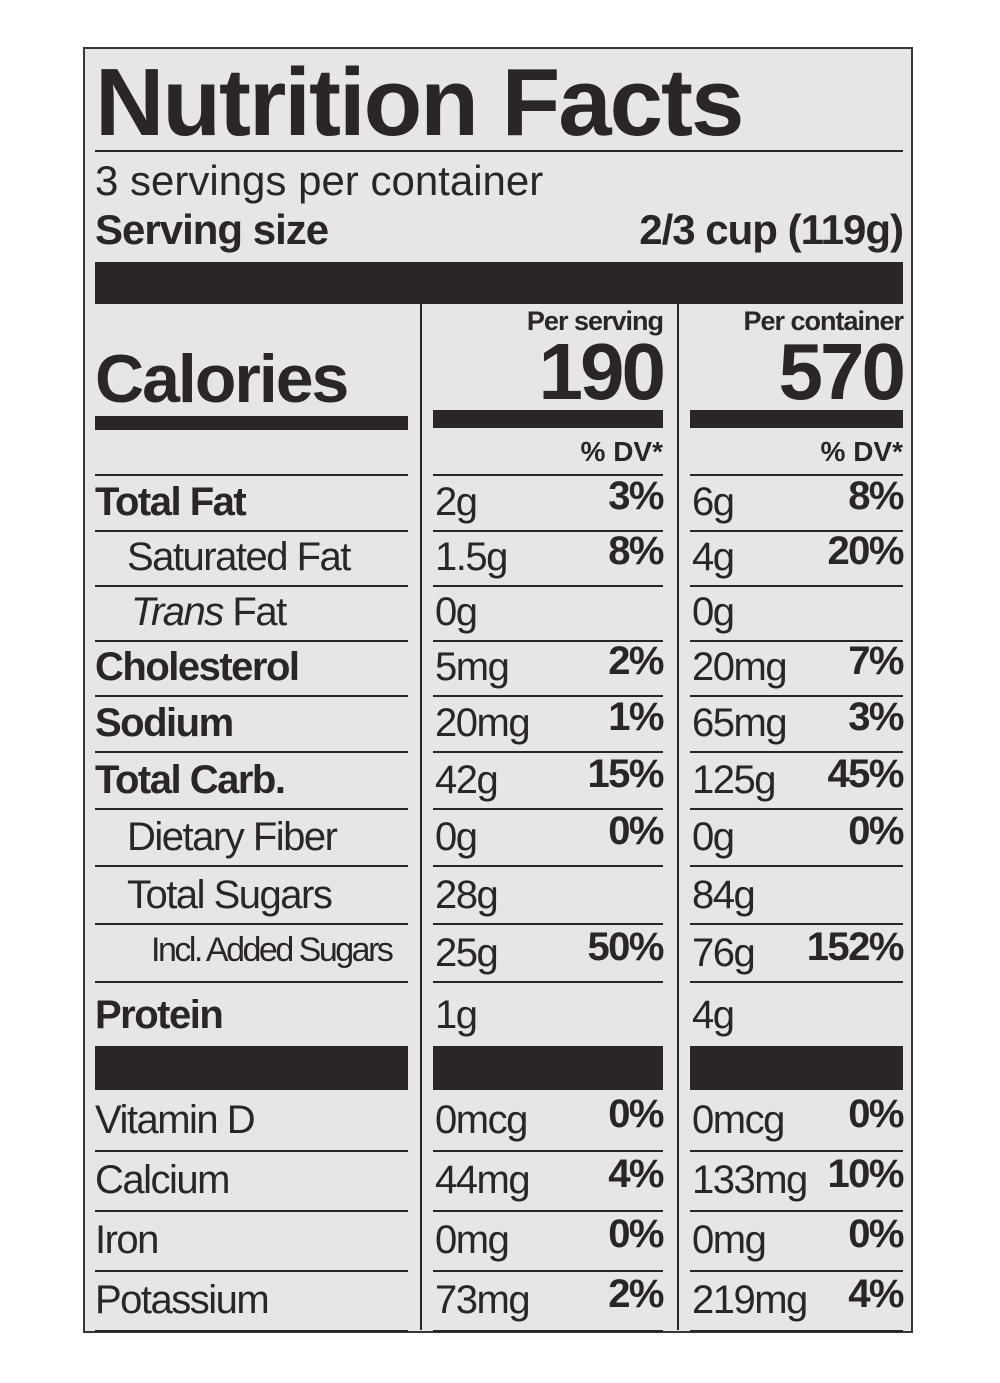 The width and height of the screenshot is (1000, 1383). Describe the element at coordinates (419, 102) in the screenshot. I see `title: Nutrition Facts` at that location.